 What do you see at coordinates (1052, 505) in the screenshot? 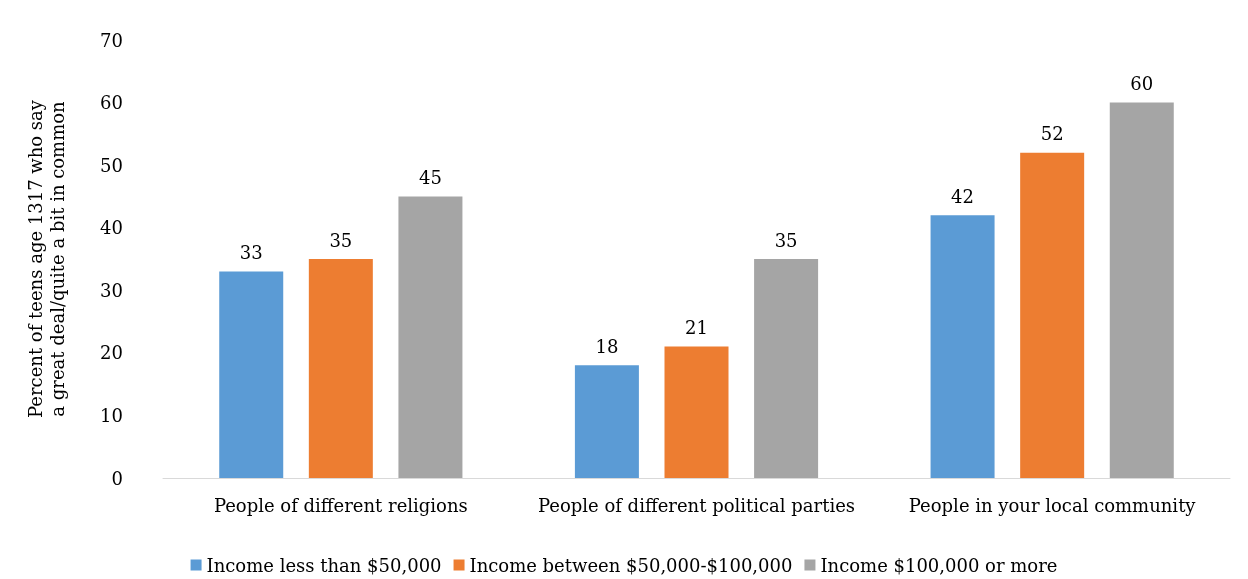
I see `x-tick-label: People in your local community` at bounding box center [1052, 505].